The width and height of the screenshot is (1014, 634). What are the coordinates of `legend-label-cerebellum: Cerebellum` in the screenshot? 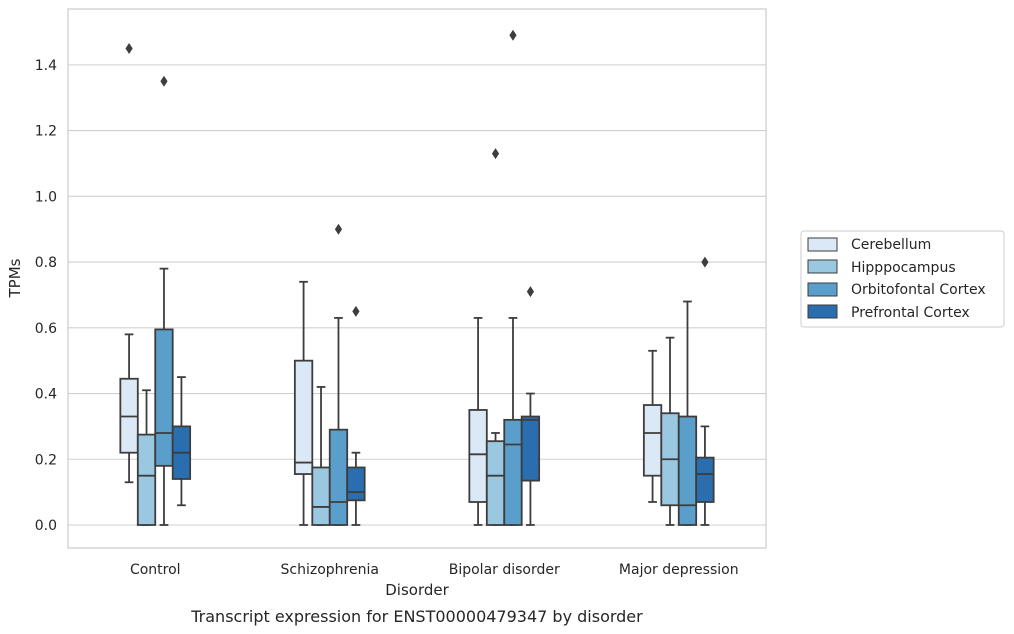 It's located at (891, 245).